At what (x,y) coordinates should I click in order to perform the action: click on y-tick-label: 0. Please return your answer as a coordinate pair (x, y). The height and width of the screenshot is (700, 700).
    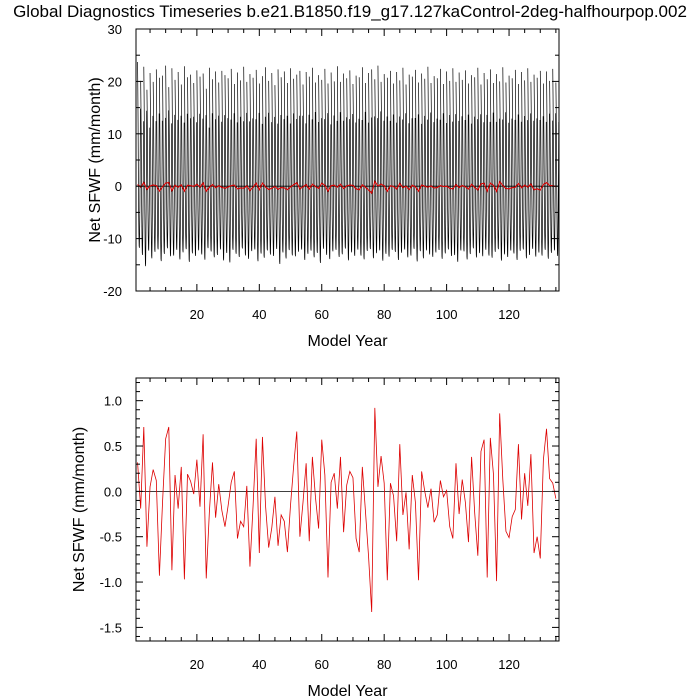
    Looking at the image, I should click on (118, 186).